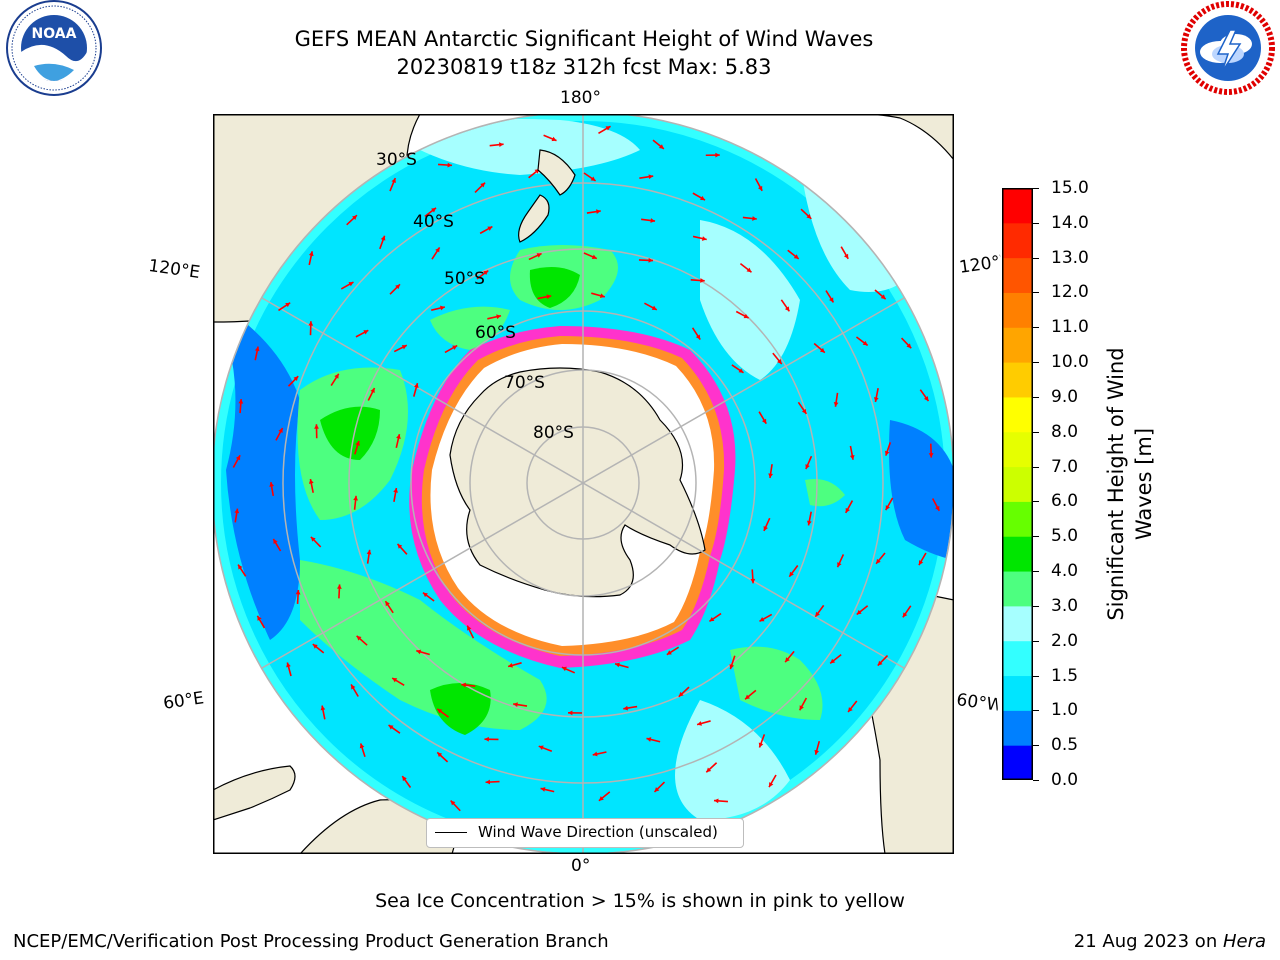 The height and width of the screenshot is (960, 1280). What do you see at coordinates (1065, 466) in the screenshot?
I see `colorbar-tick-label: 7.0` at bounding box center [1065, 466].